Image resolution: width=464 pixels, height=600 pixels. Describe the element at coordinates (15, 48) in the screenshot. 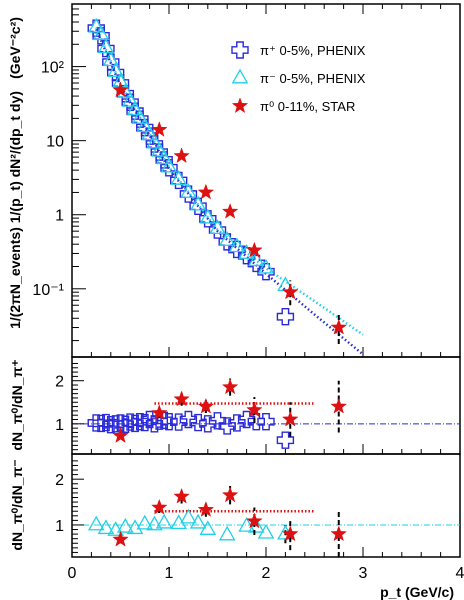

I see `y-axis-unit-spectra: (GeV⁻²c²)` at that location.